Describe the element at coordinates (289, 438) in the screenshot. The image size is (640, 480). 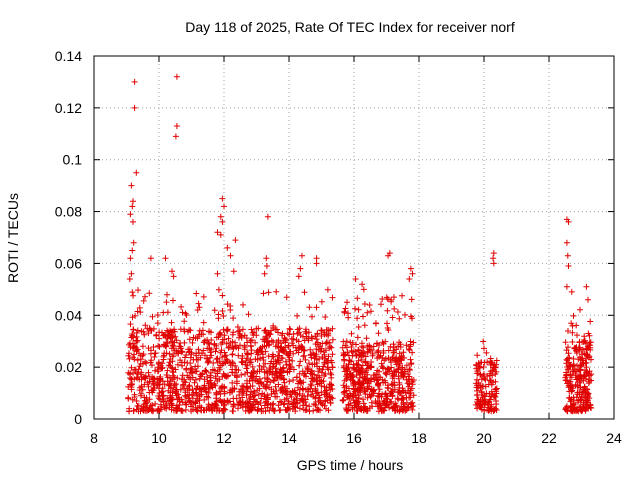
I see `x-tick-label: 14` at that location.